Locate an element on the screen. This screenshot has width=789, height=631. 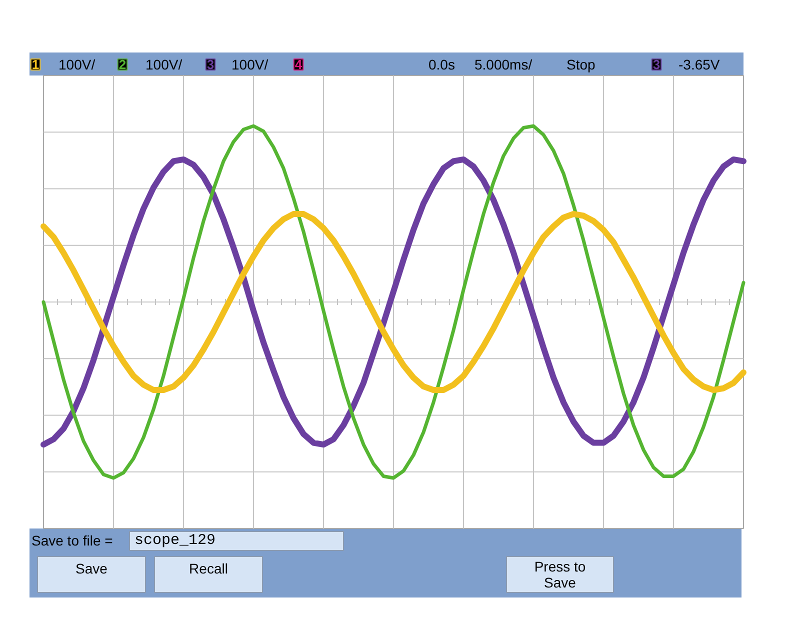
text: scope_129 is located at coordinates (175, 540).